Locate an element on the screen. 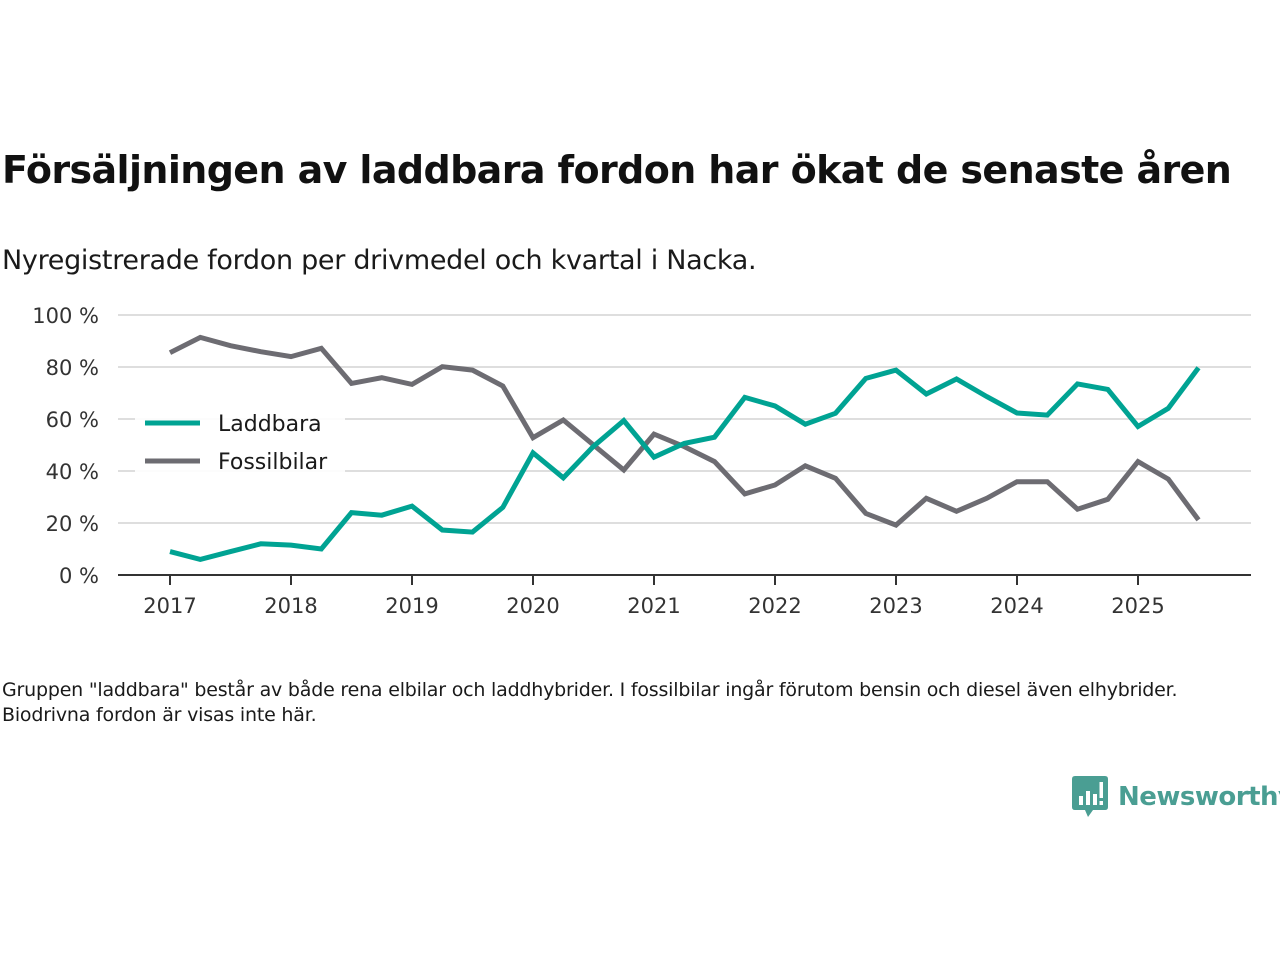 Image resolution: width=1280 pixels, height=960 pixels. y-tick-label: 0 % is located at coordinates (79, 576).